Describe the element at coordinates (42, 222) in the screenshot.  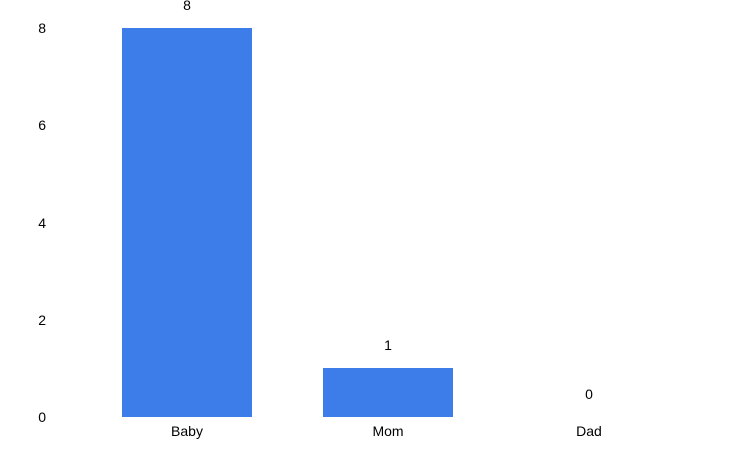
I see `y-axis-tick-label: 4` at that location.